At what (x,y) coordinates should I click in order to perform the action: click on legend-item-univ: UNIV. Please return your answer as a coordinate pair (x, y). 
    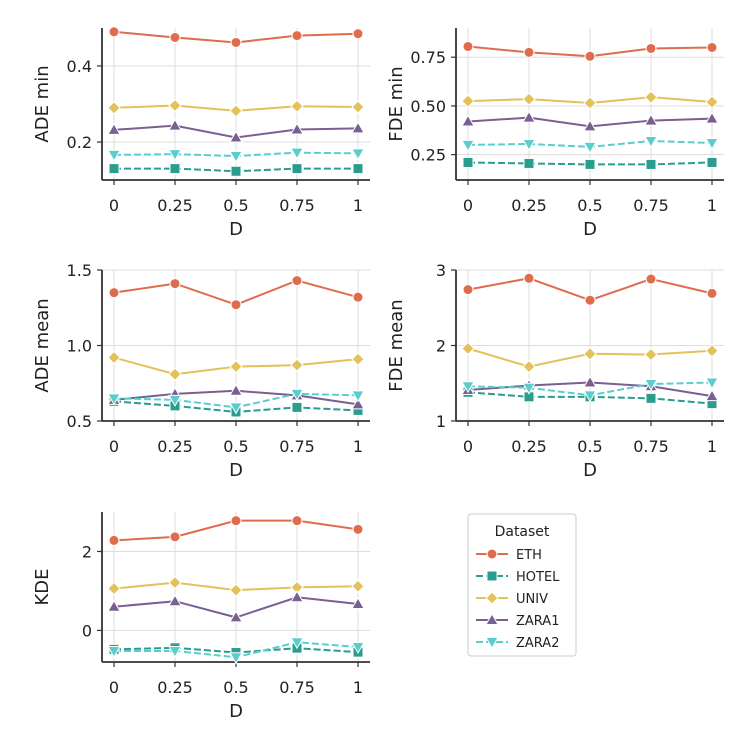
    Looking at the image, I should click on (512, 599).